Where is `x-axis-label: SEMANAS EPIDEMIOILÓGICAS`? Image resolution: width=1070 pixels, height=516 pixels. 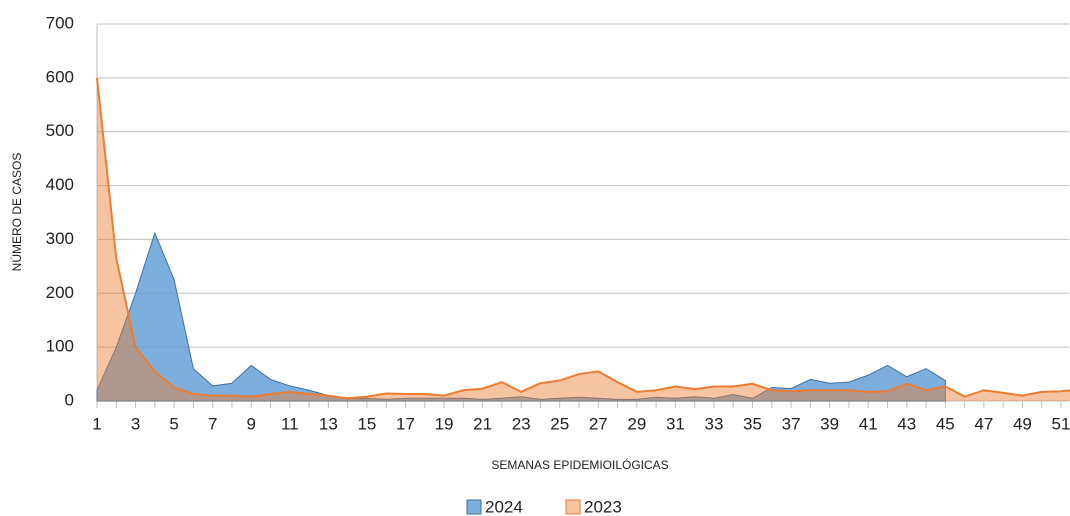 x-axis-label: SEMANAS EPIDEMIOILÓGICAS is located at coordinates (579, 464).